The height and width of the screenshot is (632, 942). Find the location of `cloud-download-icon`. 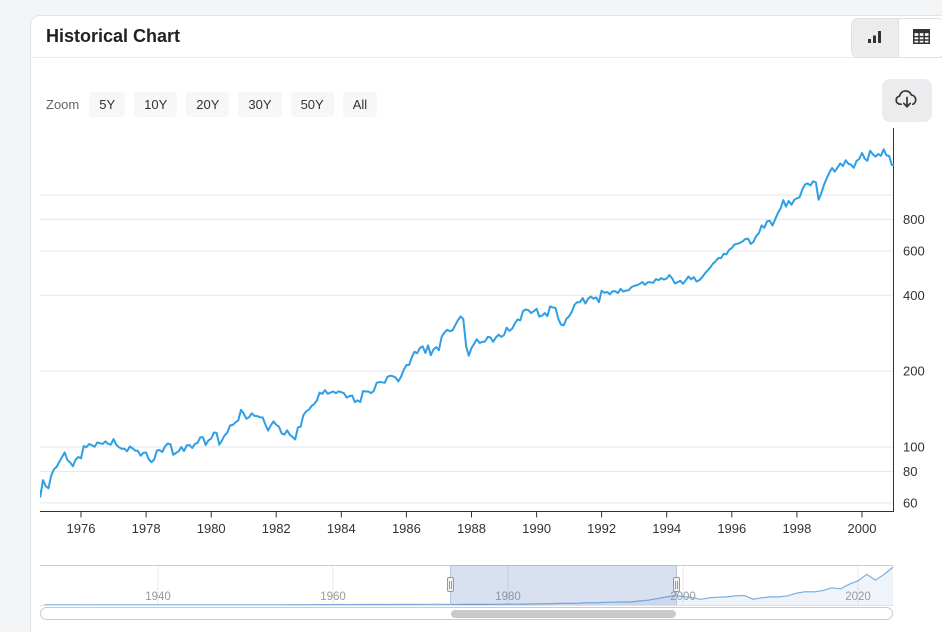

cloud-download-icon is located at coordinates (907, 100).